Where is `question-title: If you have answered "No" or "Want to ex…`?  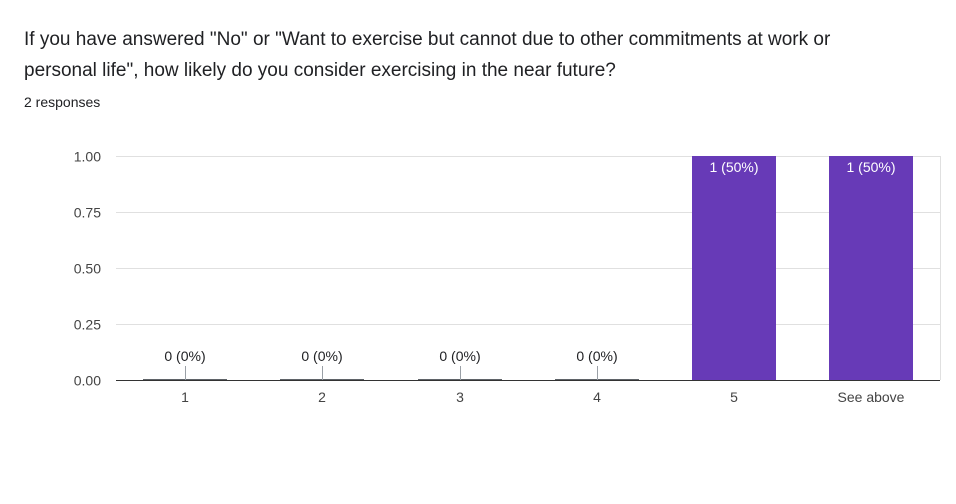 question-title: If you have answered "No" or "Want to ex… is located at coordinates (427, 55).